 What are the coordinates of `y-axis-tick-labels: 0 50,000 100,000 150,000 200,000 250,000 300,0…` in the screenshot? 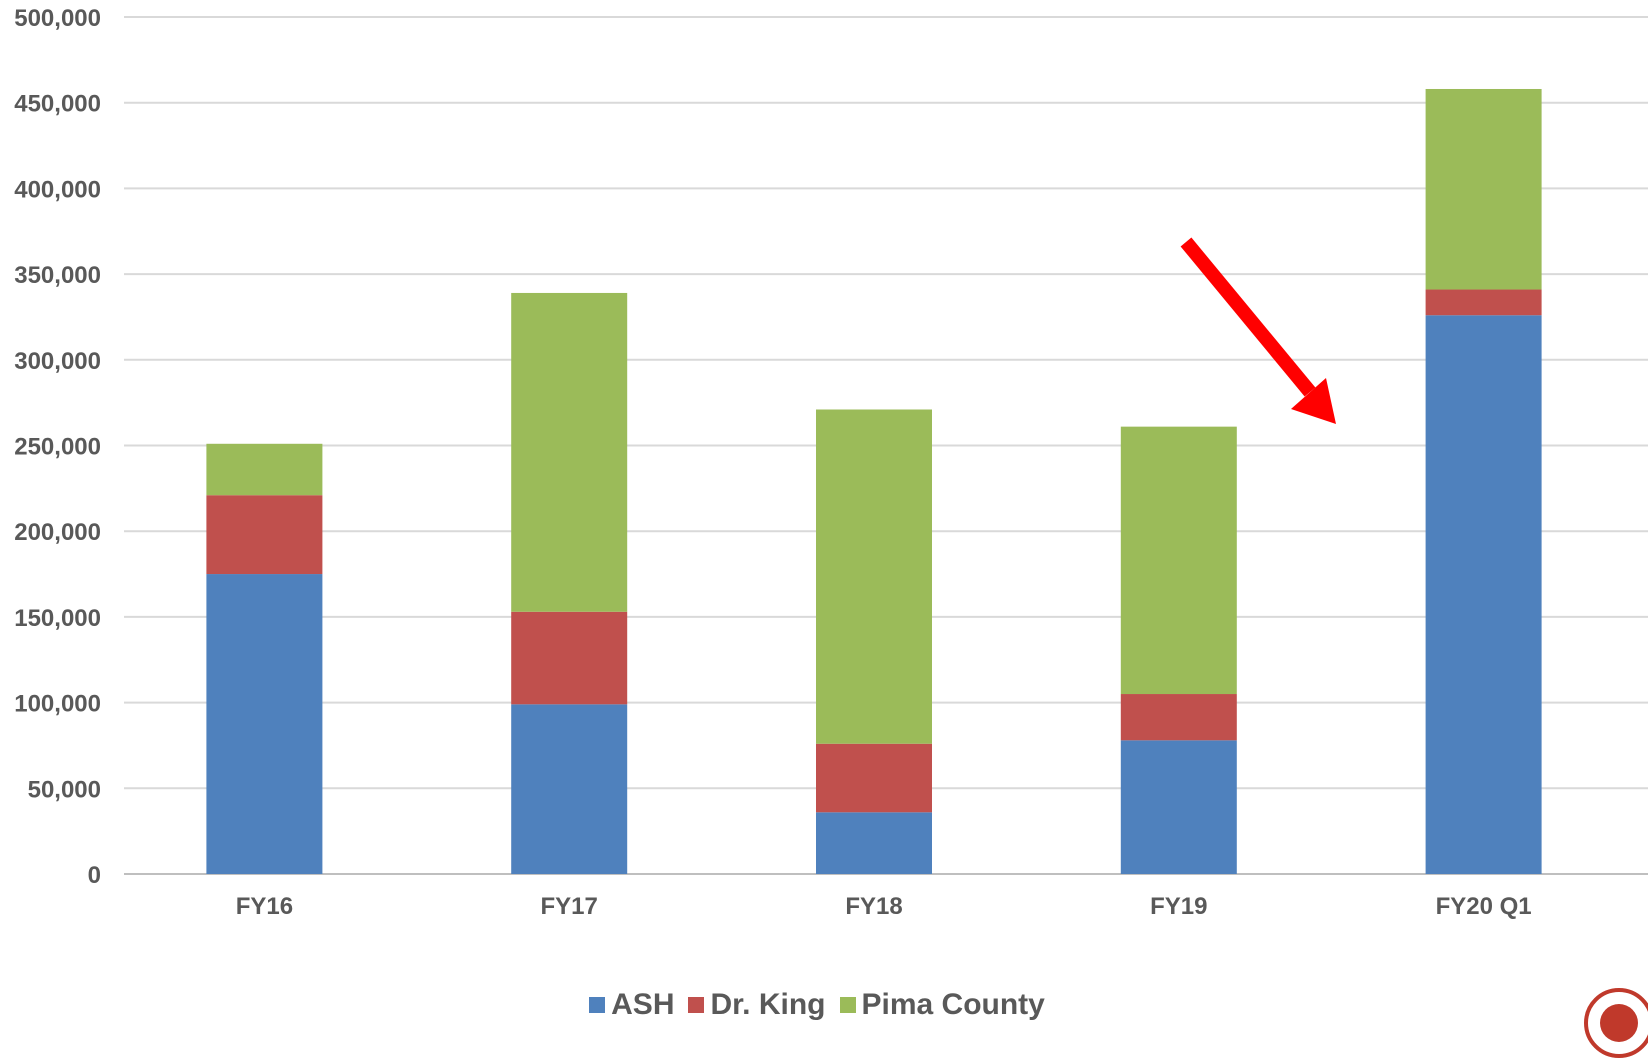 It's located at (57, 447).